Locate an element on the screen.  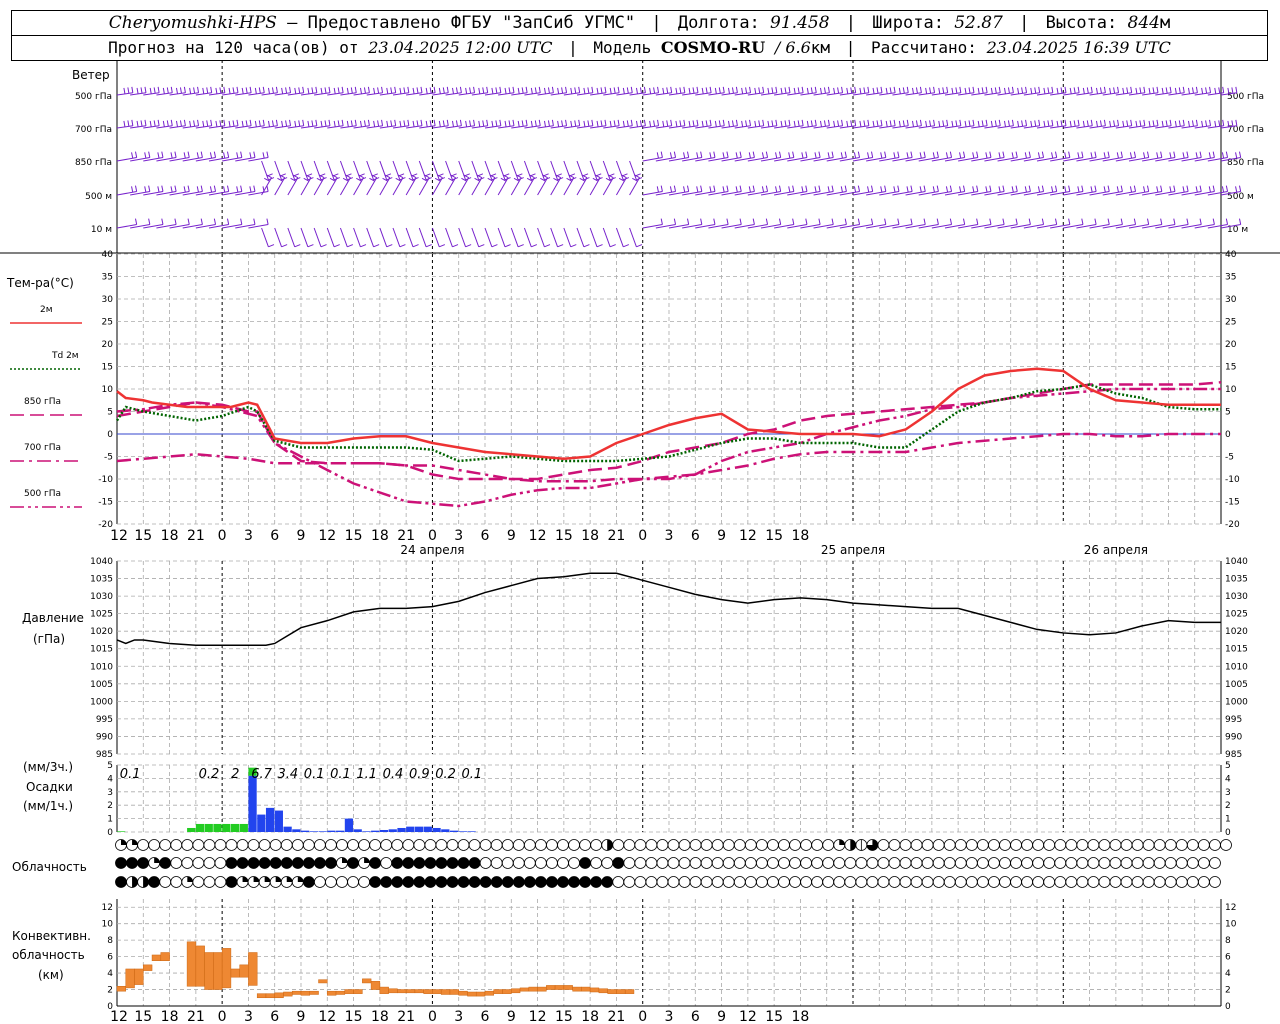
conv-unit: (км) is located at coordinates (51, 975).